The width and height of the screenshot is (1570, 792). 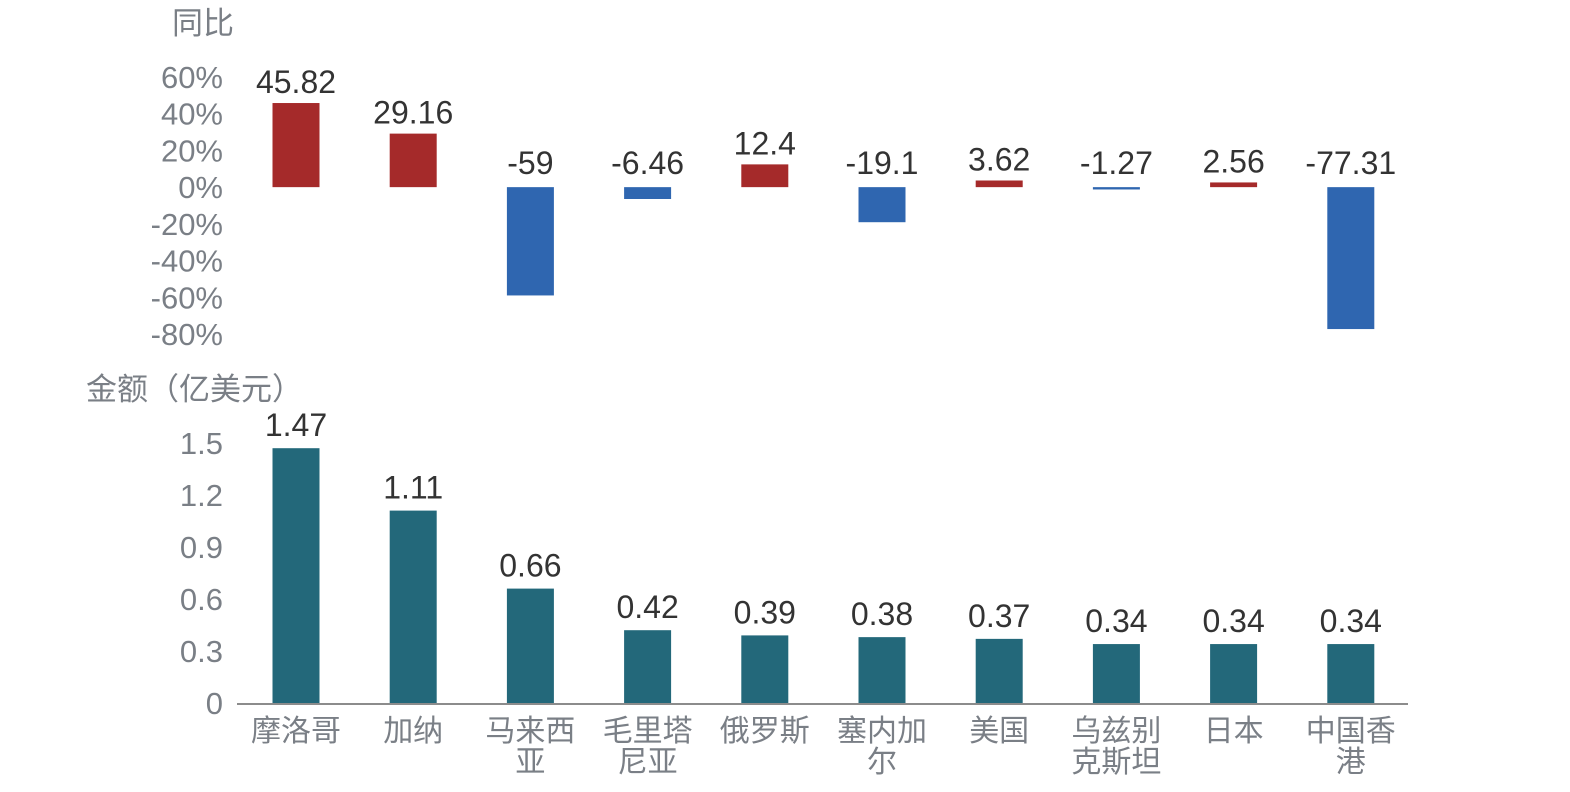 I want to click on x-category-label: 尼亚, so click(x=648, y=762).